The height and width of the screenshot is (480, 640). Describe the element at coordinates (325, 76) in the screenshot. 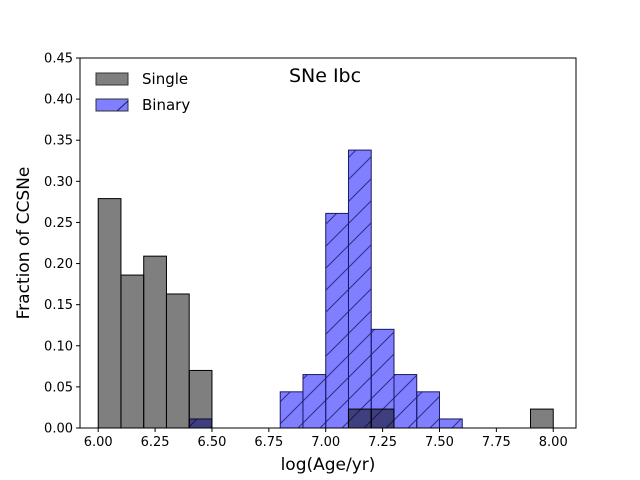

I see `chart-title: SNe Ibc` at that location.